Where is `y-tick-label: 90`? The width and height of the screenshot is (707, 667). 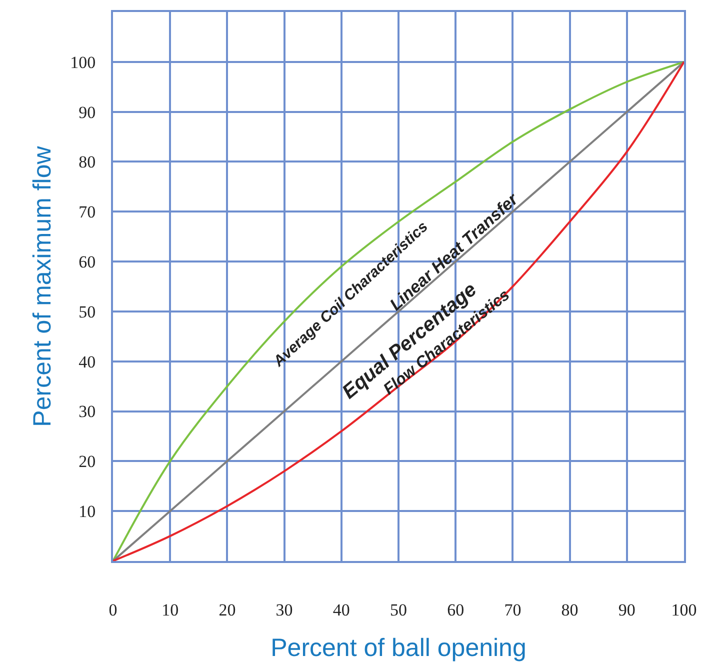
y-tick-label: 90 is located at coordinates (87, 112).